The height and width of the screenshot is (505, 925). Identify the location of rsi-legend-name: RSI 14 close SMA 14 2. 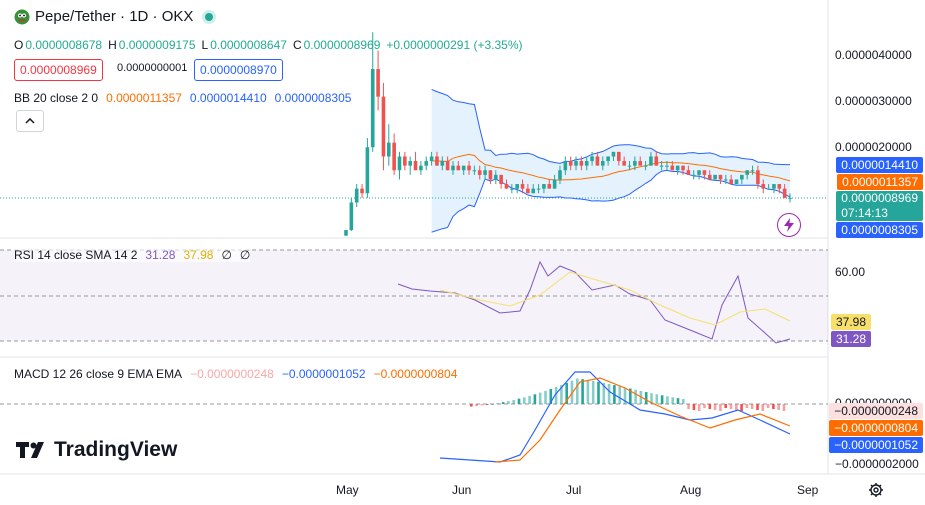
(76, 255).